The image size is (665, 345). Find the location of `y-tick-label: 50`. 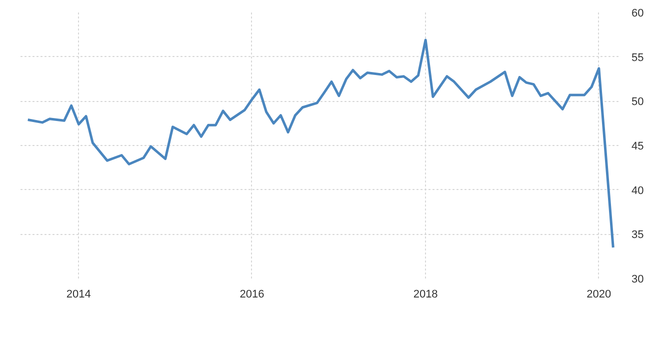

y-tick-label: 50 is located at coordinates (638, 102).